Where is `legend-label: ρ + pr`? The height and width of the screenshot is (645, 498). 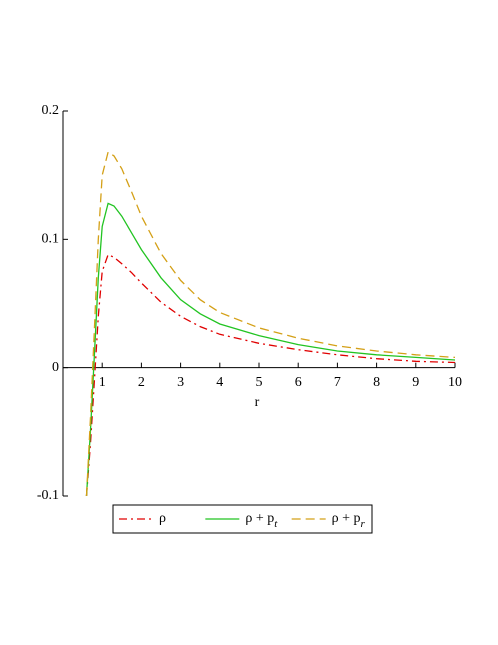
legend-label: ρ + pr is located at coordinates (349, 520).